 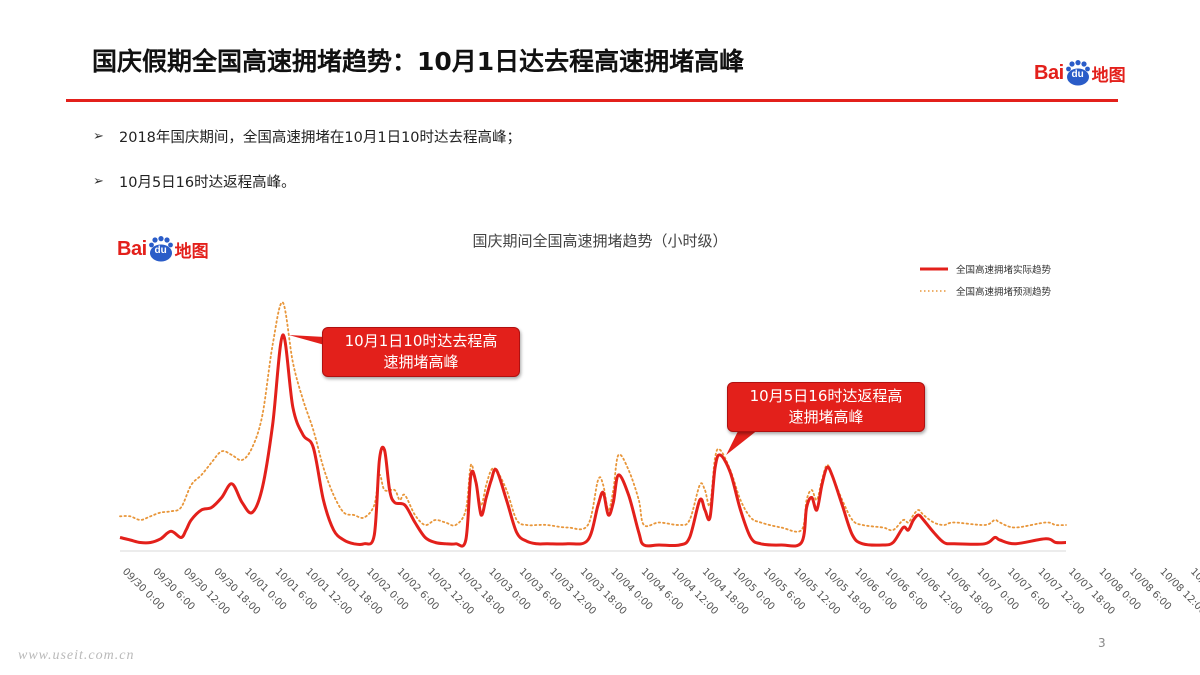 What do you see at coordinates (826, 396) in the screenshot?
I see `callout-line: 10月5日16时达返程高` at bounding box center [826, 396].